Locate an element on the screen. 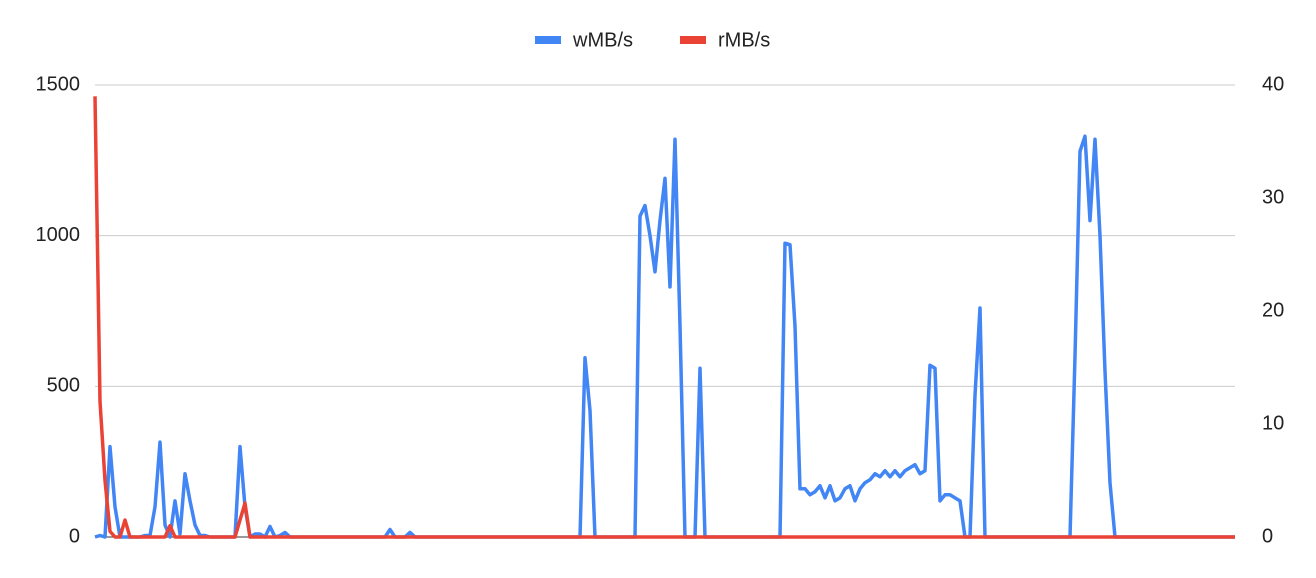 Image resolution: width=1316 pixels, height=578 pixels. y2-tick-label: 10 is located at coordinates (1273, 423).